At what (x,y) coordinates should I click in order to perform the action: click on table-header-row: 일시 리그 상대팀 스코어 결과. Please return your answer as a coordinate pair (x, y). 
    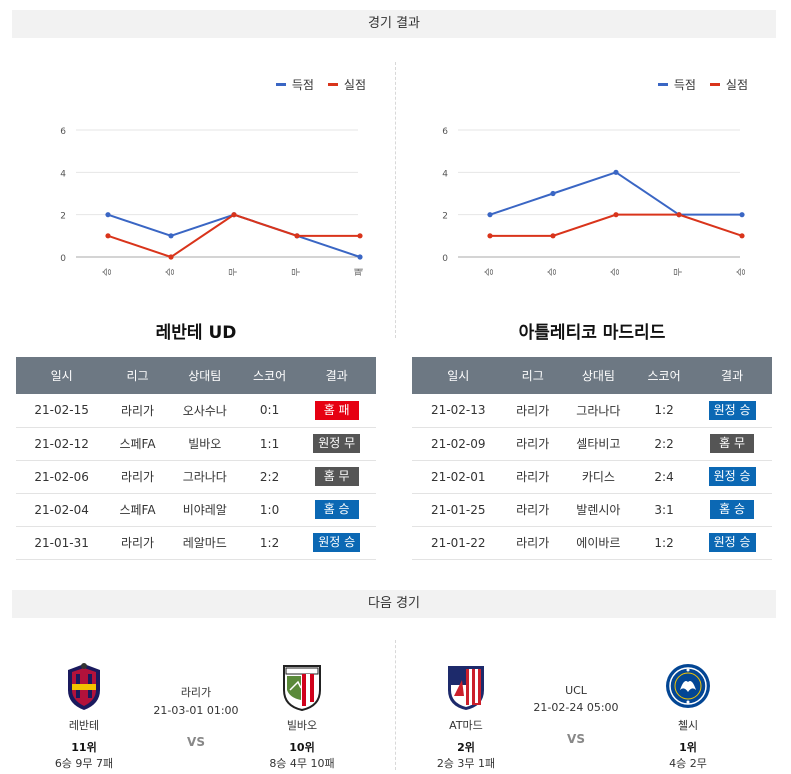
    Looking at the image, I should click on (592, 375).